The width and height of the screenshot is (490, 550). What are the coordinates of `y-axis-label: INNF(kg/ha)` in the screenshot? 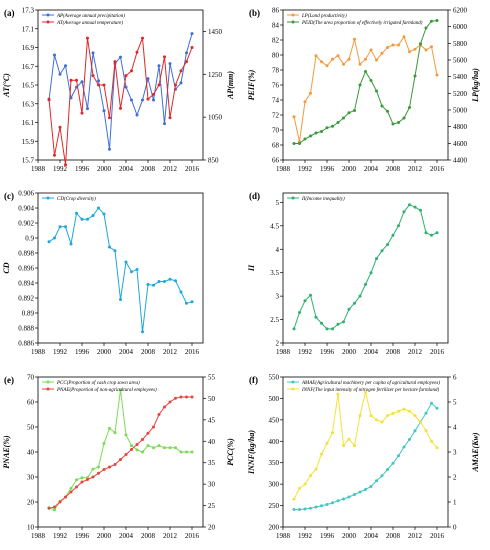 It's located at (251, 452).